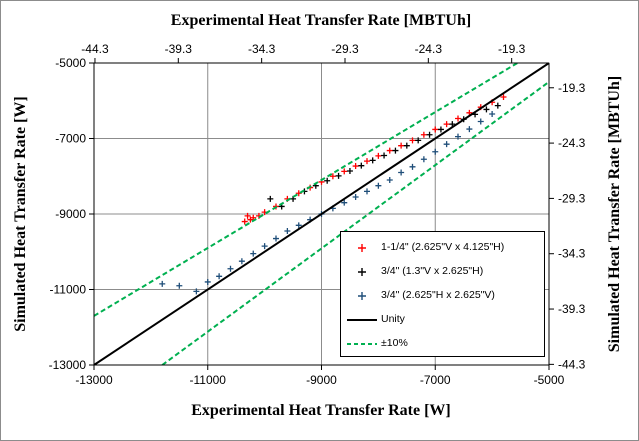 The width and height of the screenshot is (639, 441). What do you see at coordinates (572, 198) in the screenshot?
I see `y2-tick-label: -29.3` at bounding box center [572, 198].